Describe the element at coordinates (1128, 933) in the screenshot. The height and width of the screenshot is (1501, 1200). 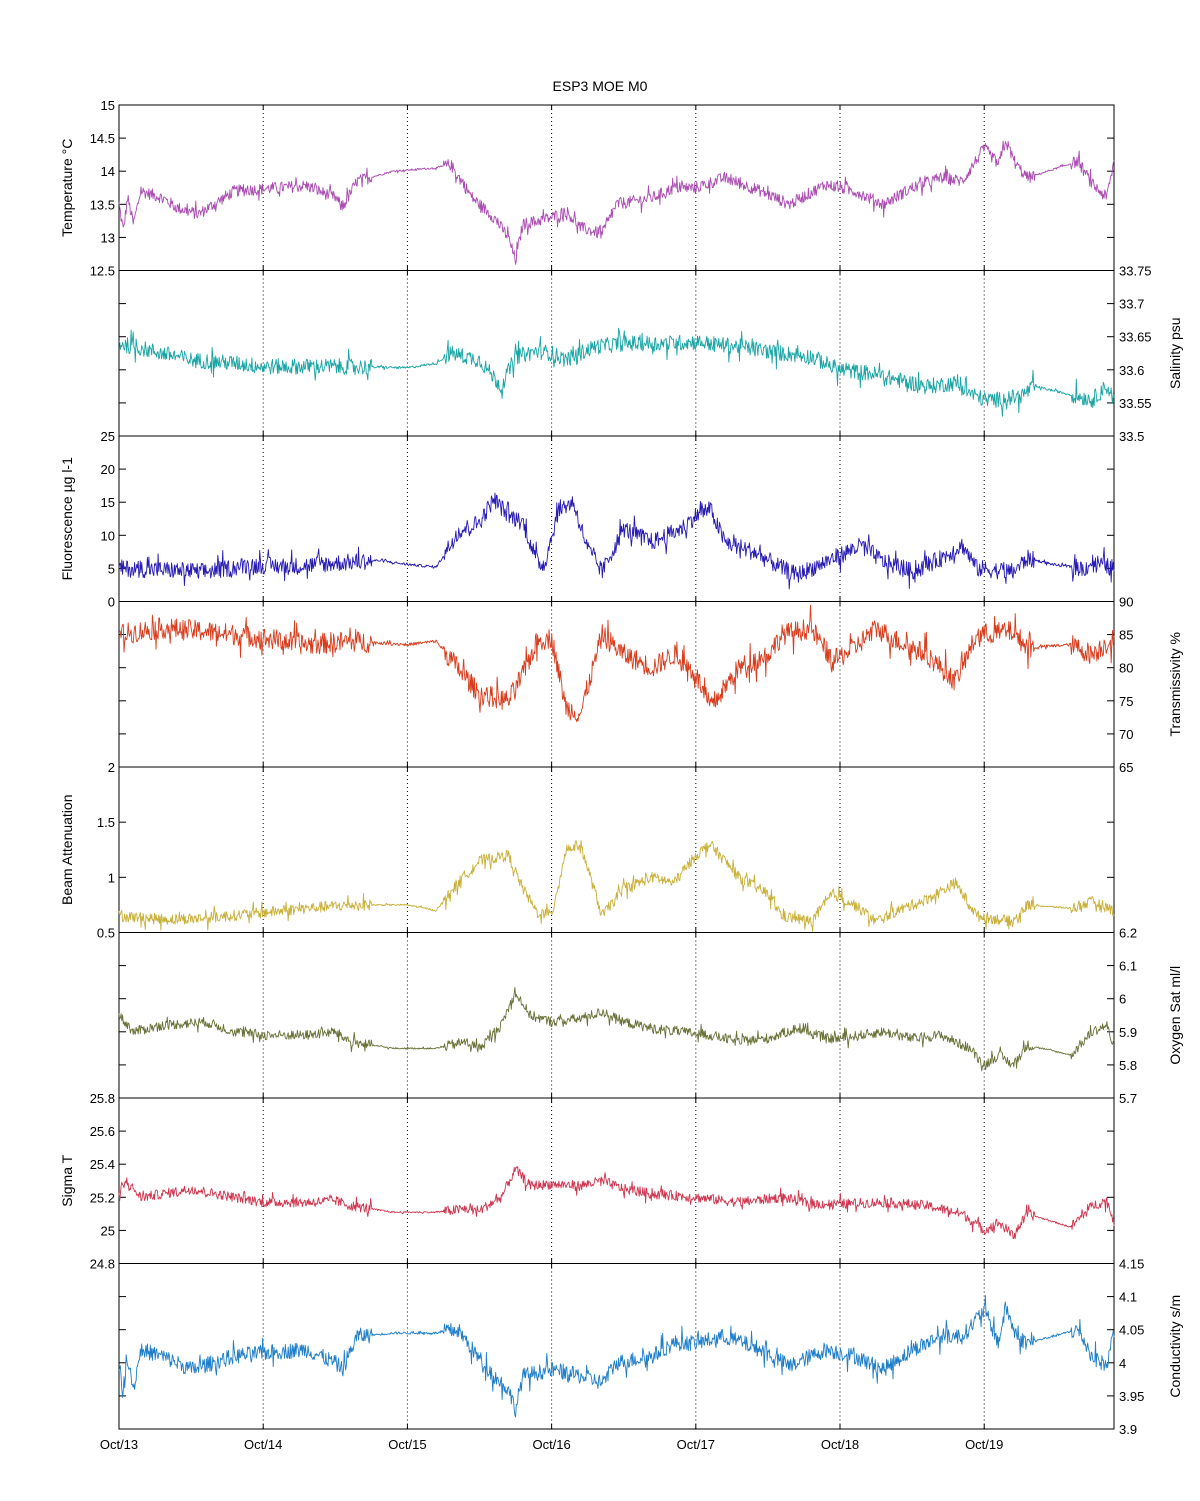
I see `y-tick-label: 6.2` at that location.